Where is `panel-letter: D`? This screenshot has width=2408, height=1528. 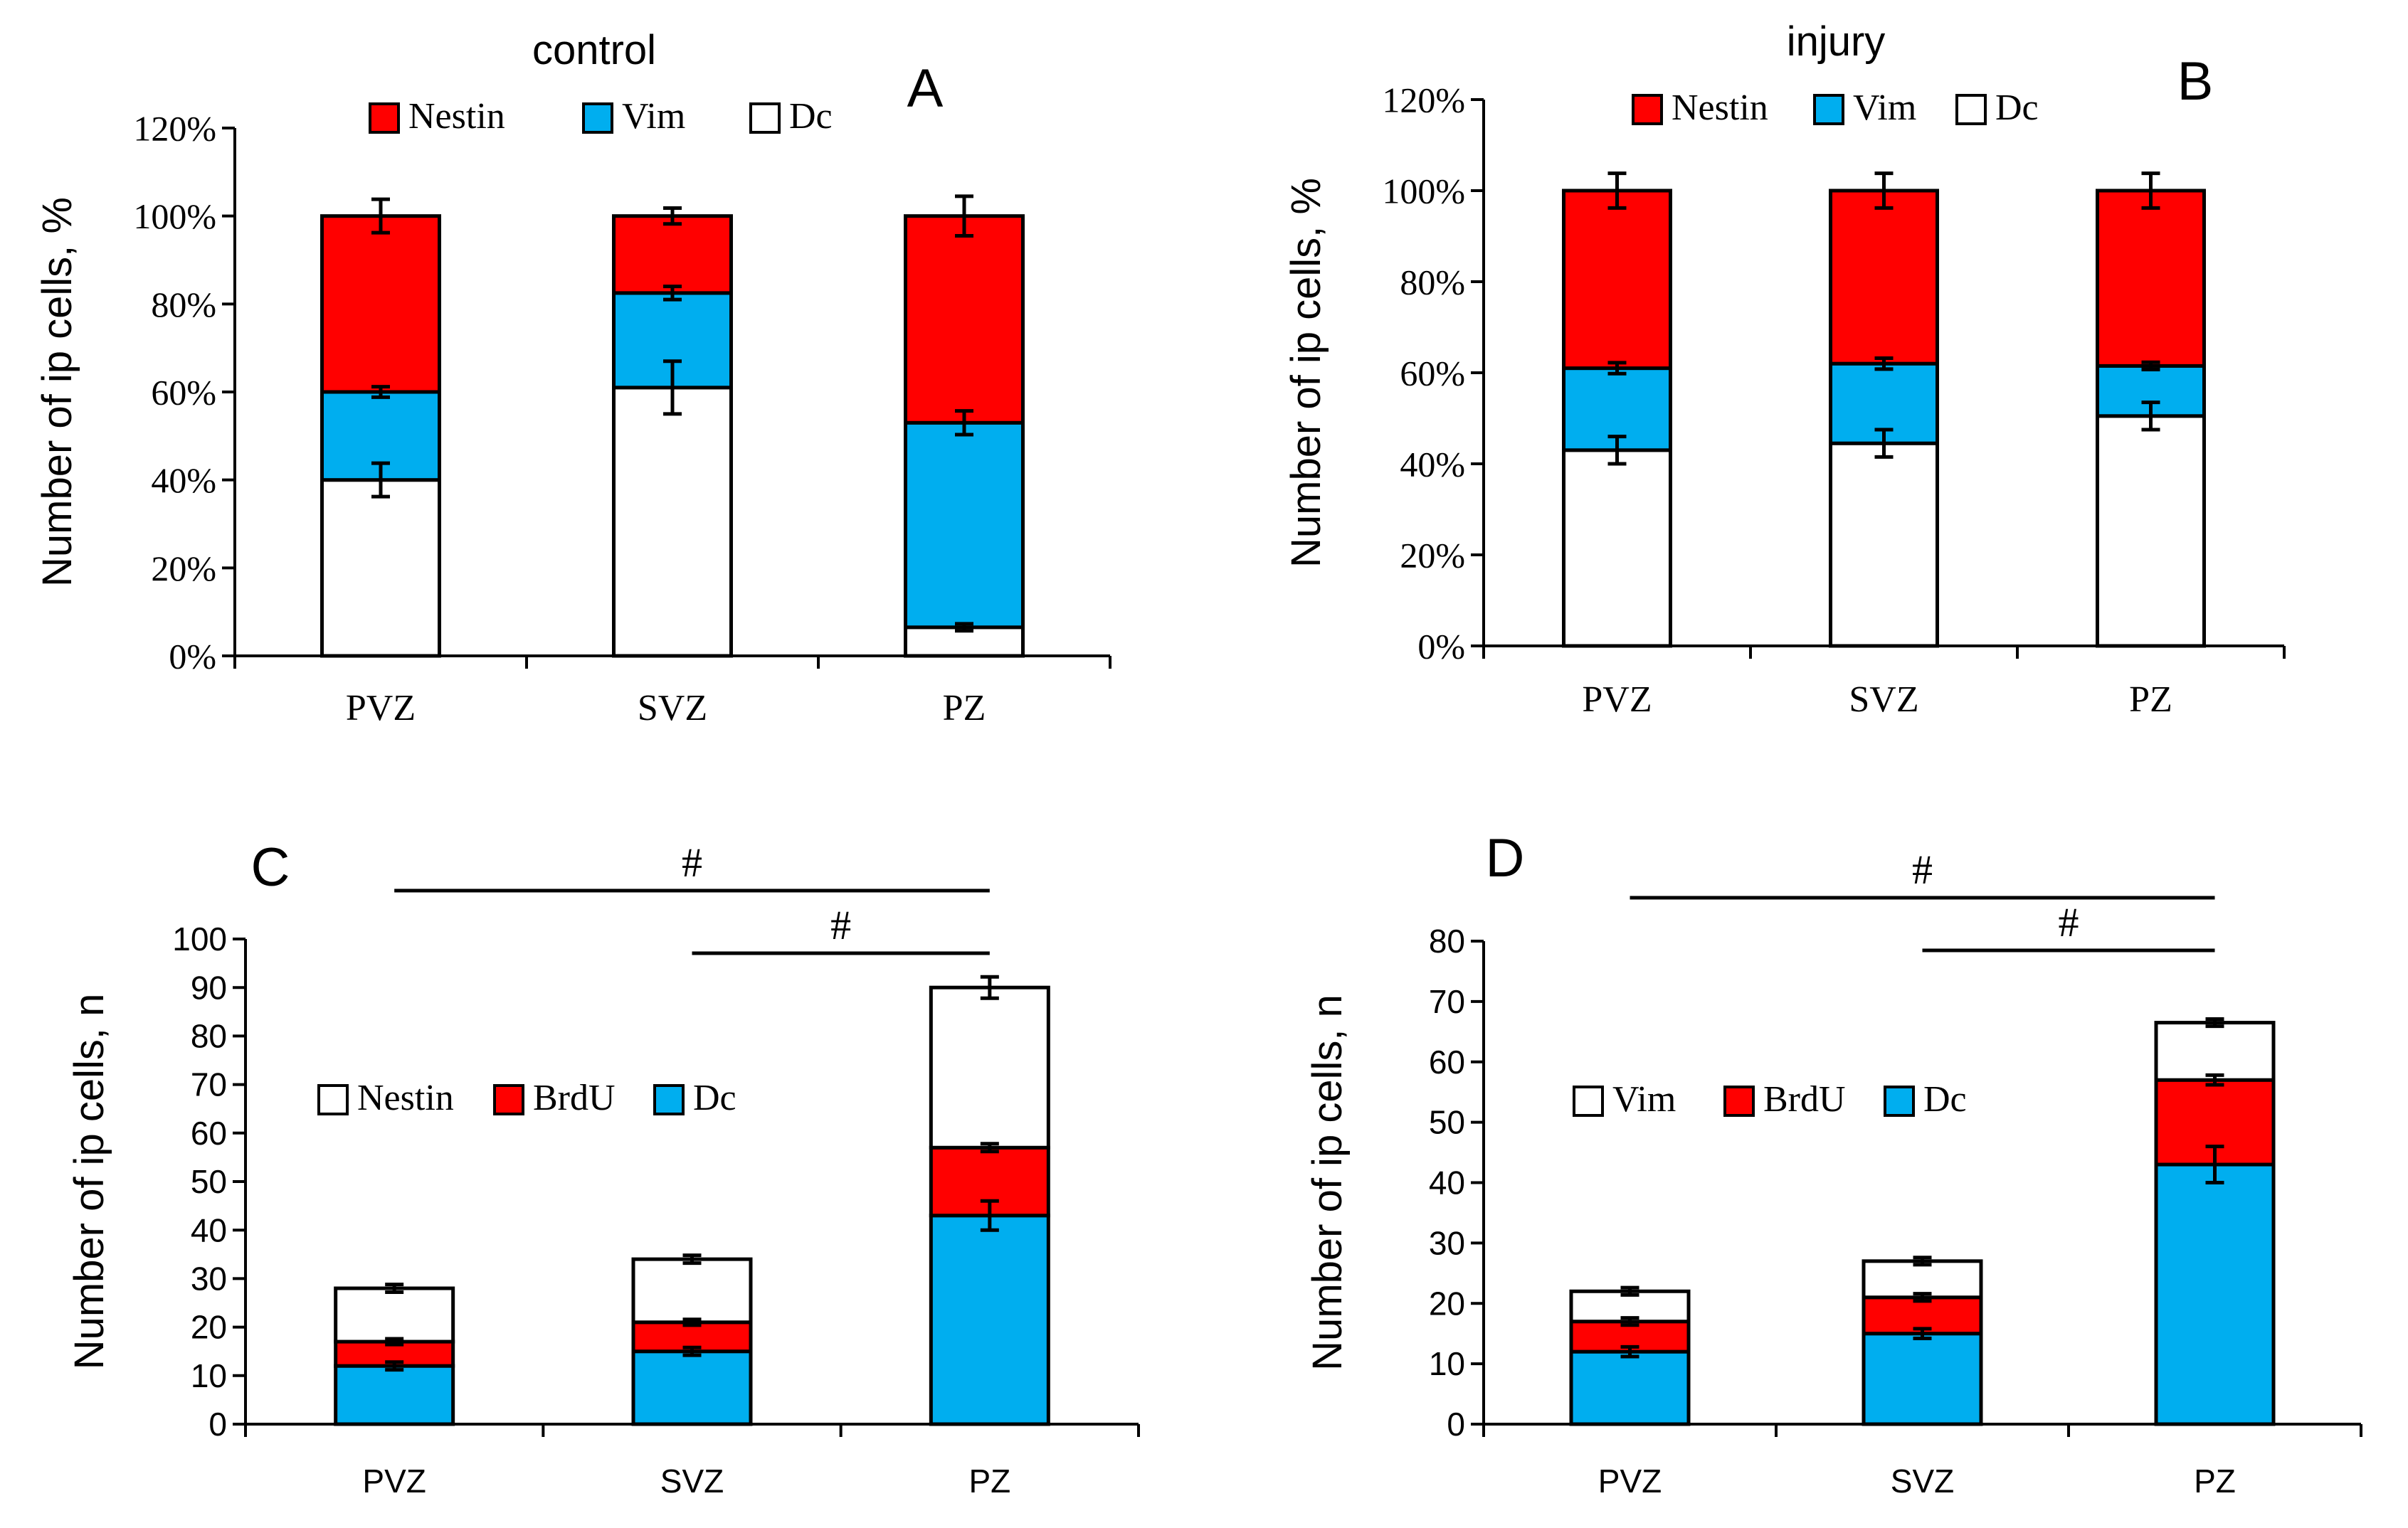
panel-letter: D is located at coordinates (1506, 858).